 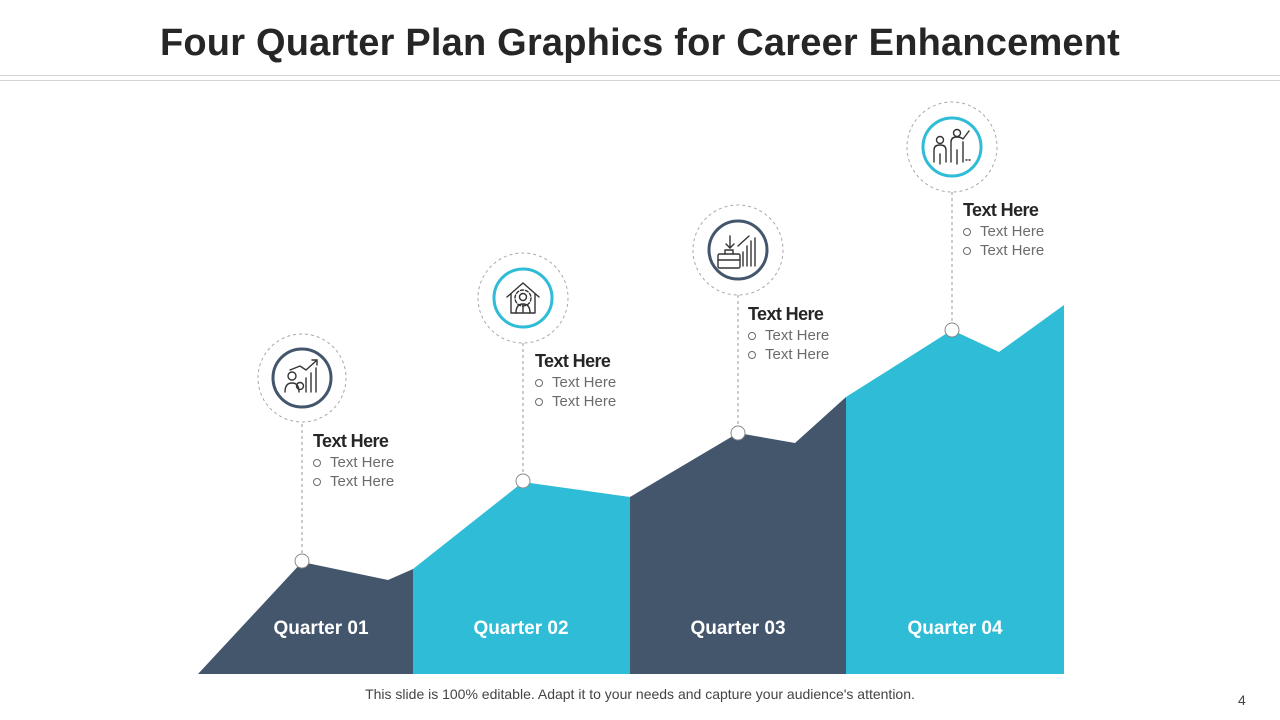 I want to click on quarter-04-icon-badge, so click(x=952, y=147).